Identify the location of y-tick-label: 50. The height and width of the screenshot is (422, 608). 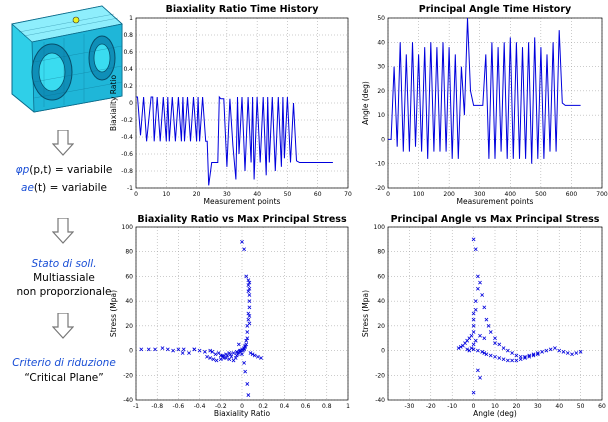
(381, 18).